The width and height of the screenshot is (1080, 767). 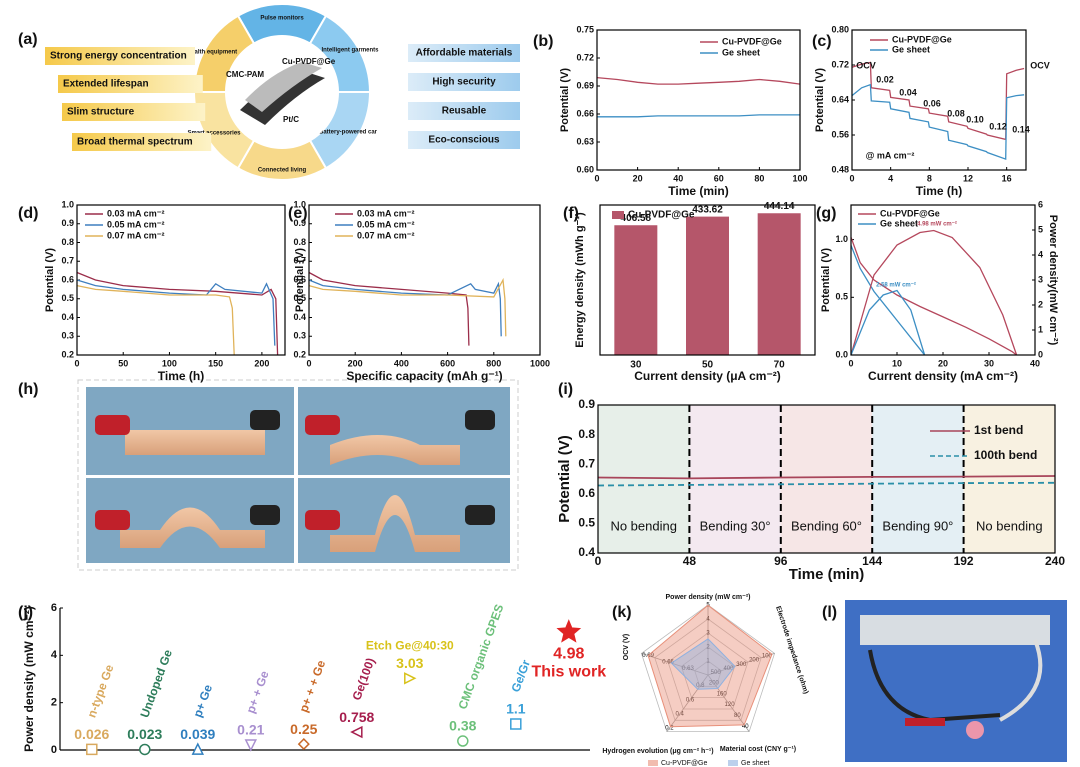 I want to click on y-axis-label: Potential (V), so click(x=826, y=280).